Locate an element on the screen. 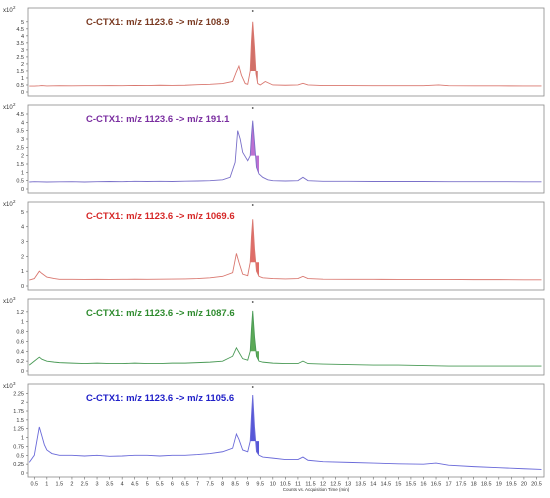  x-tick-label: 11 is located at coordinates (298, 485).